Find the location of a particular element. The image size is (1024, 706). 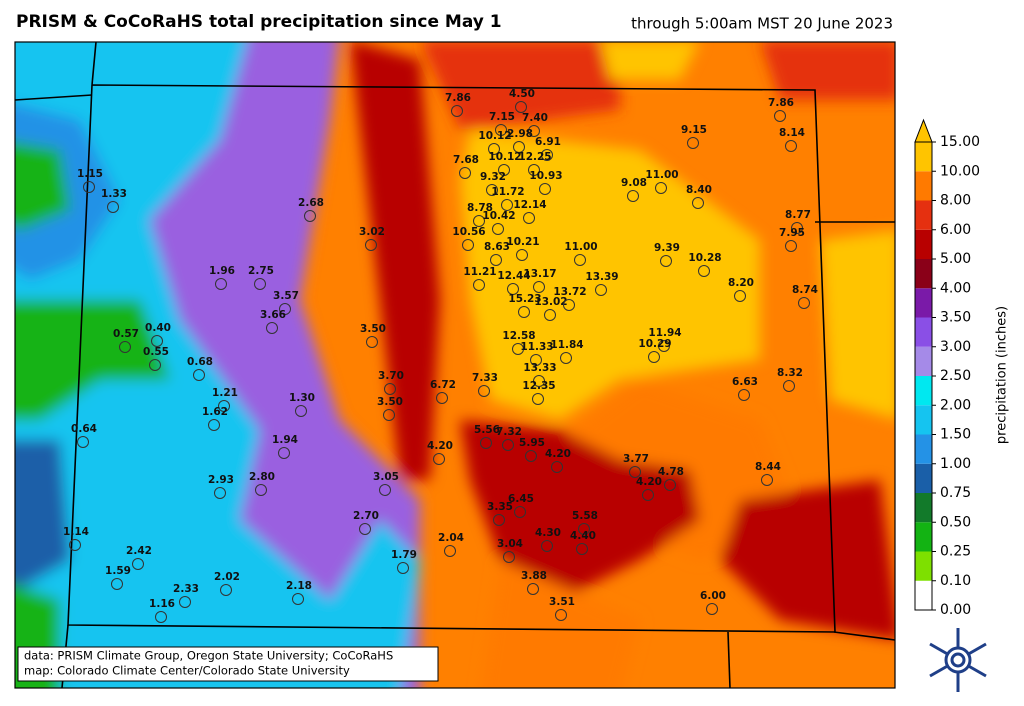

station-label: 3.77 is located at coordinates (636, 459).